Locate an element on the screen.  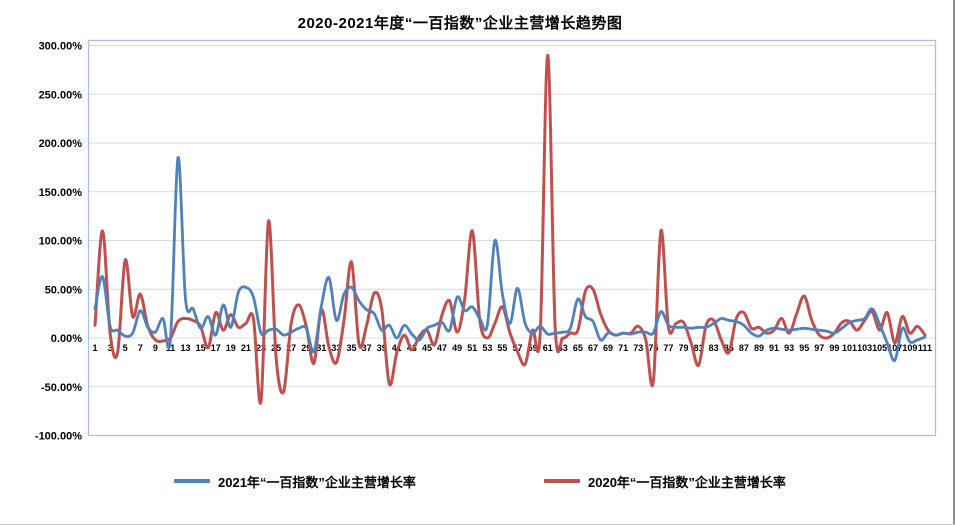
x-axis-tick-label: 71 is located at coordinates (623, 348).